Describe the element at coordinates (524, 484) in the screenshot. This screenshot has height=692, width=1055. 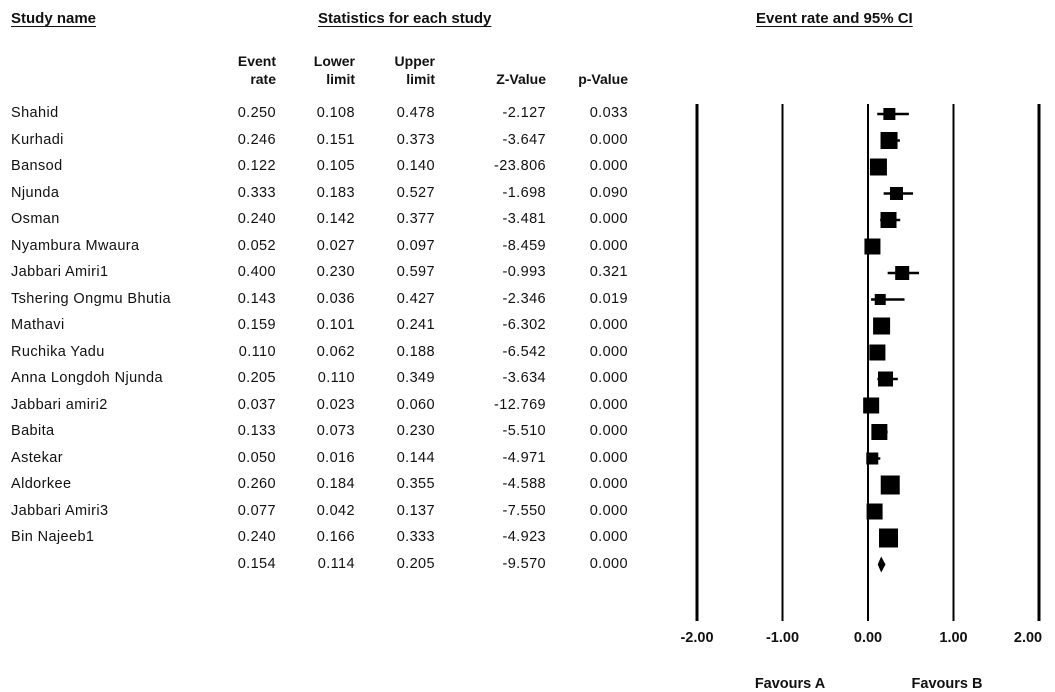
I see `cell-z: -4.588` at that location.